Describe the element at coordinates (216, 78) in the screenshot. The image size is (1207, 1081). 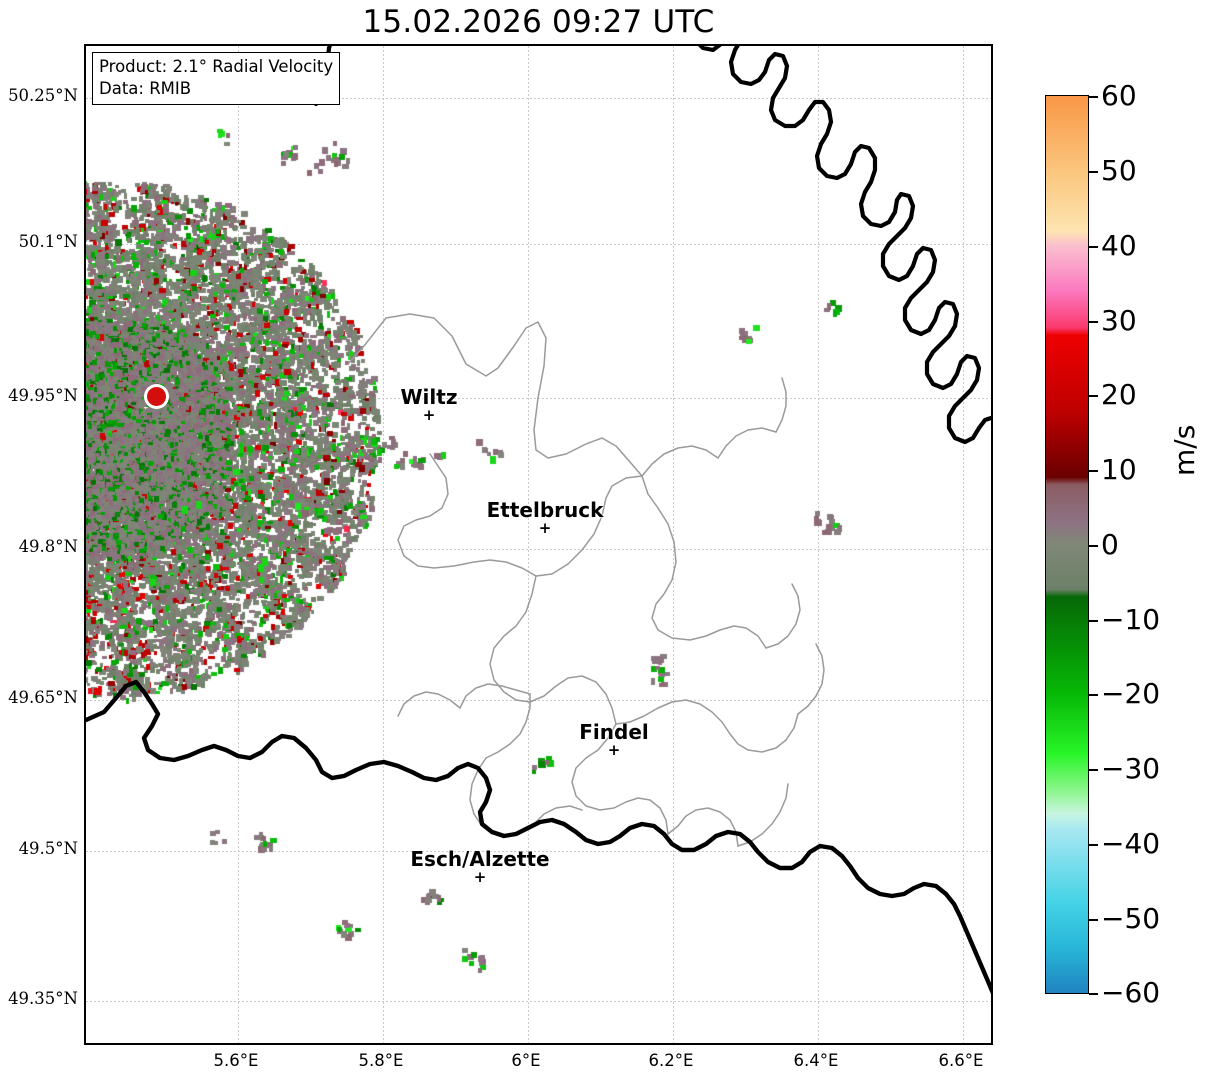
I see `product-info-box: Product: 2.1° Radial Velocity Data: RMIB` at that location.